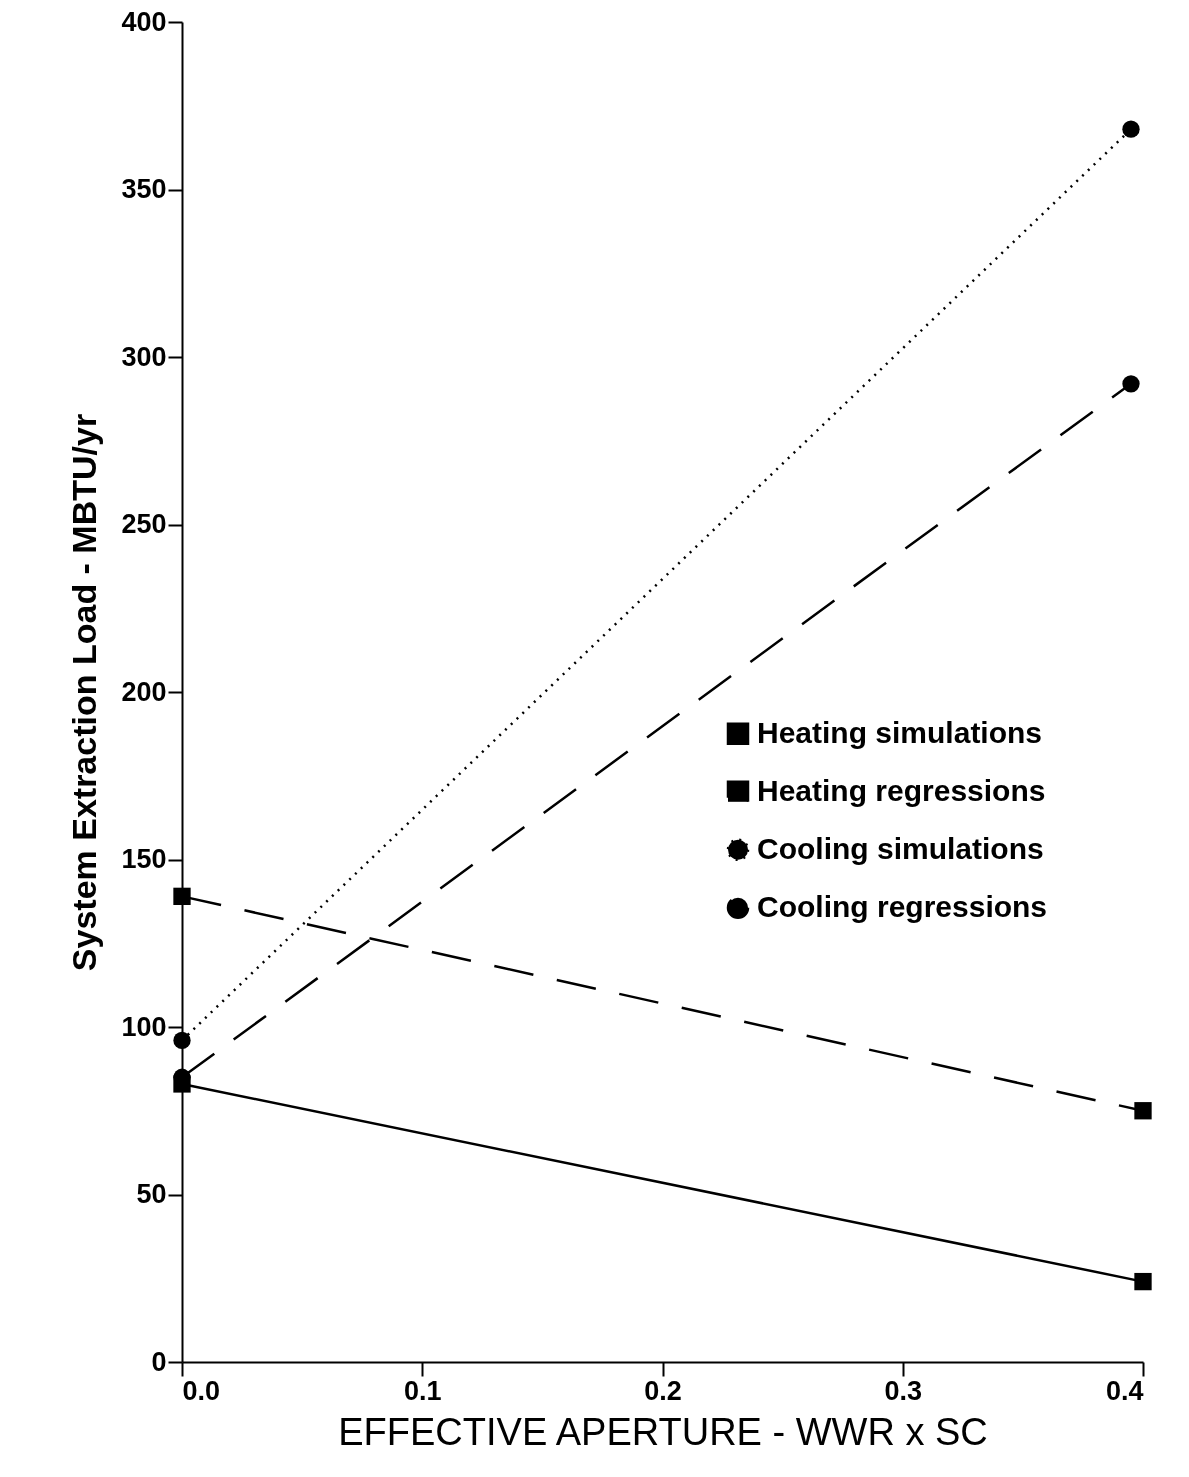 This screenshot has height=1477, width=1189. I want to click on y-tick-label: 50, so click(151, 1194).